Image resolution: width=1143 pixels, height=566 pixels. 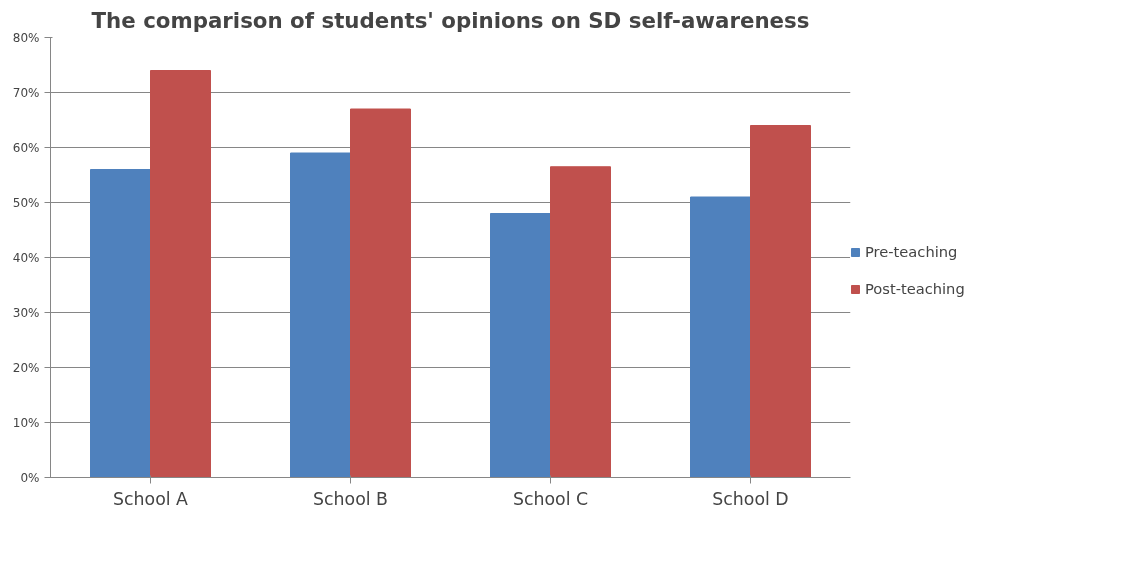 I want to click on legend-label: Post-teaching, so click(x=915, y=288).